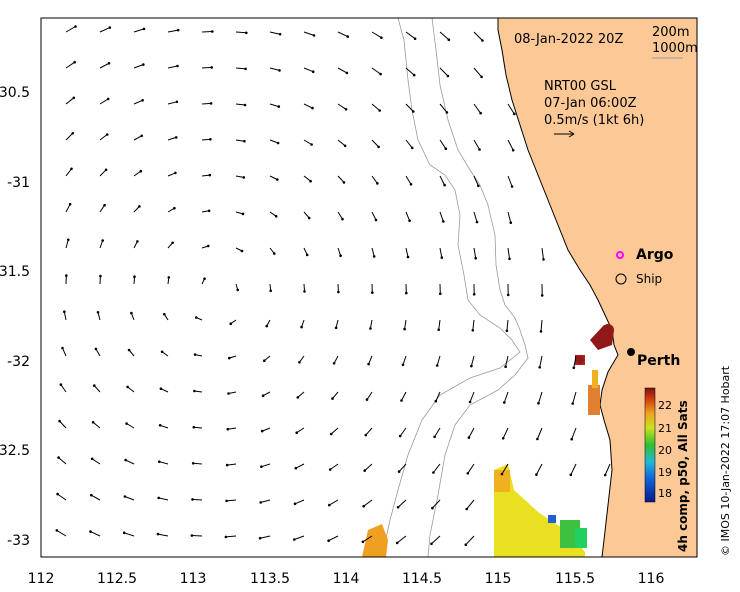 This screenshot has height=592, width=740. Describe the element at coordinates (15, 93) in the screenshot. I see `y-tick-label: 30.5` at that location.